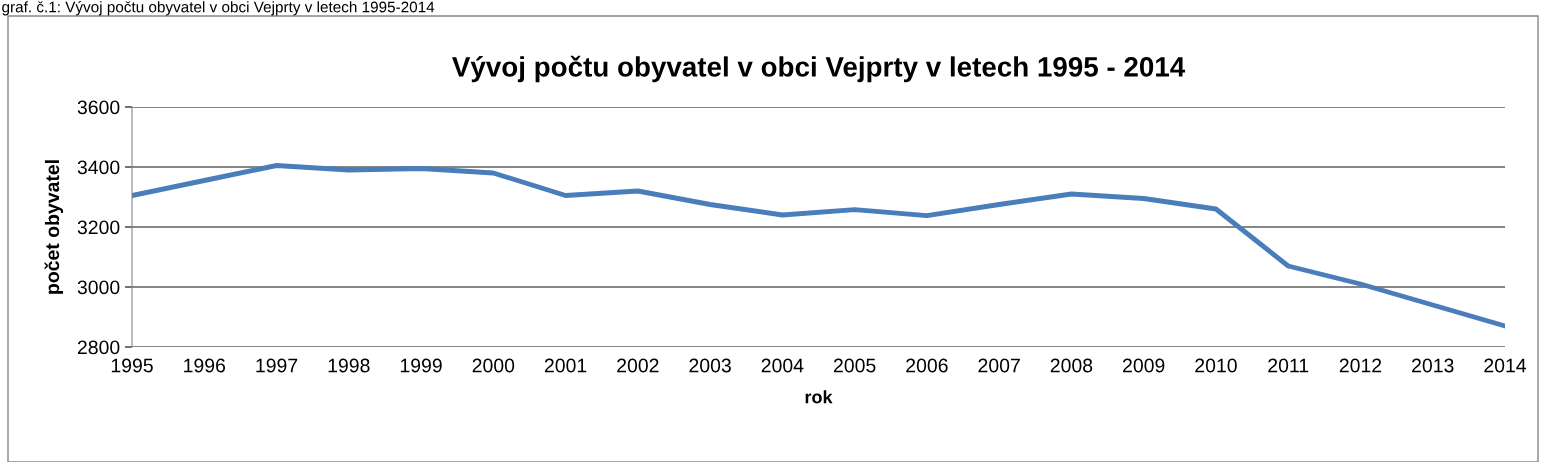 This screenshot has height=462, width=1544. What do you see at coordinates (819, 397) in the screenshot?
I see `x-axis-title: rok` at bounding box center [819, 397].